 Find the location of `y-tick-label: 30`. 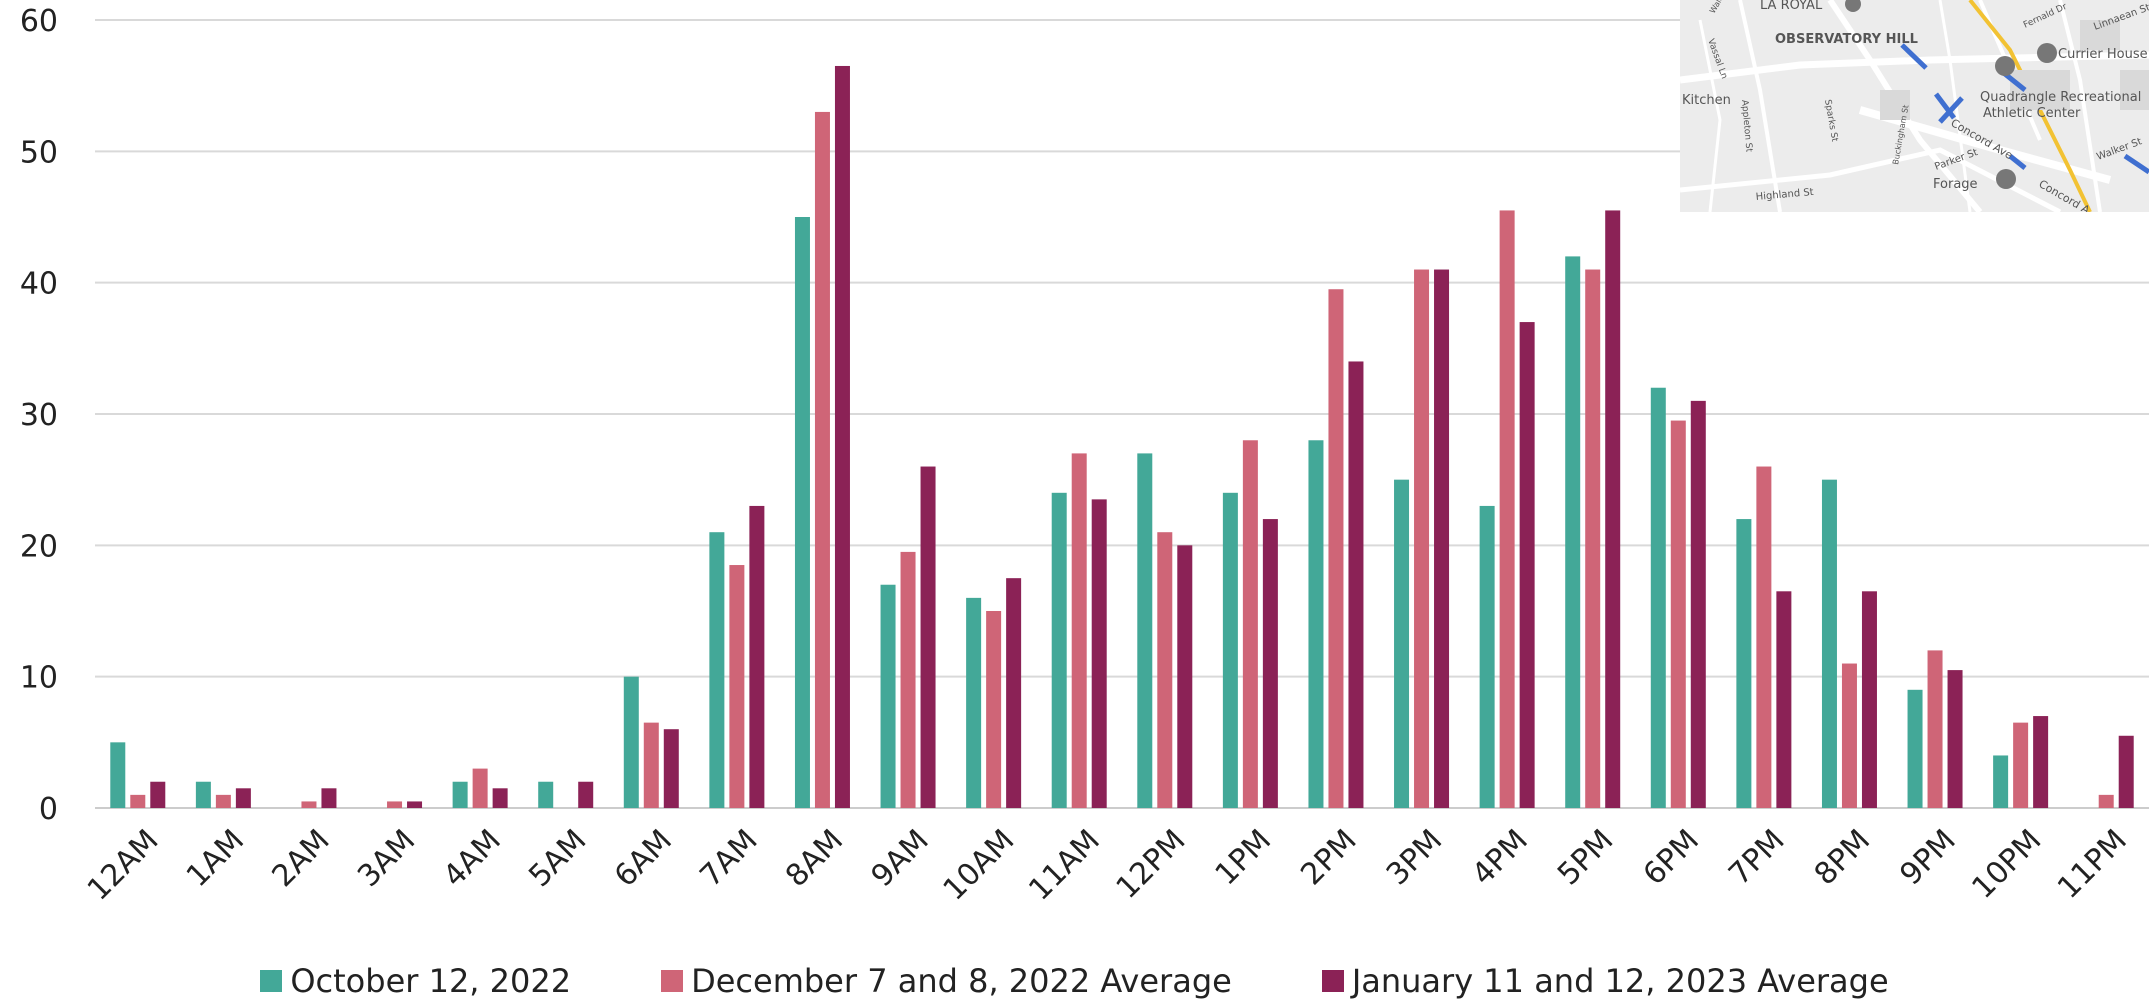

y-tick-label: 30 is located at coordinates (39, 415).